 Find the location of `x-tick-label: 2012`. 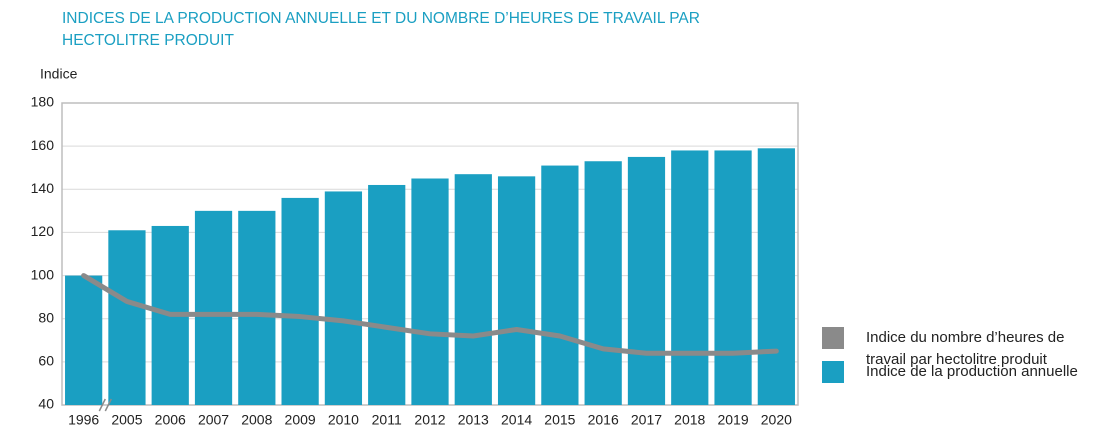

x-tick-label: 2012 is located at coordinates (429, 420).